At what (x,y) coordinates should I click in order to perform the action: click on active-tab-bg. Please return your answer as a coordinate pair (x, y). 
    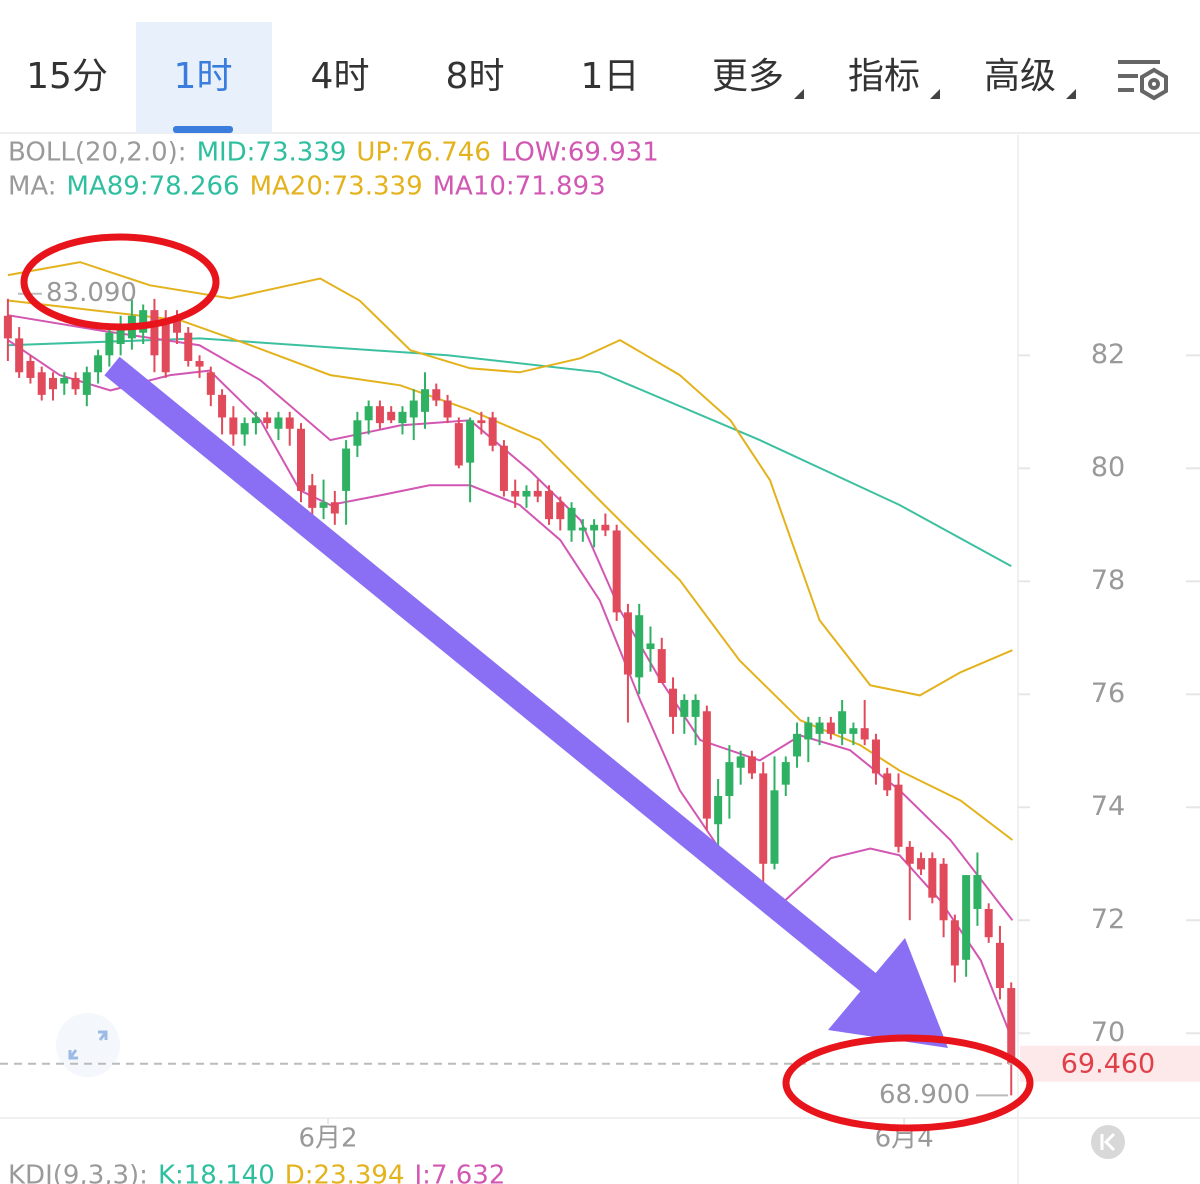
    Looking at the image, I should click on (204, 77).